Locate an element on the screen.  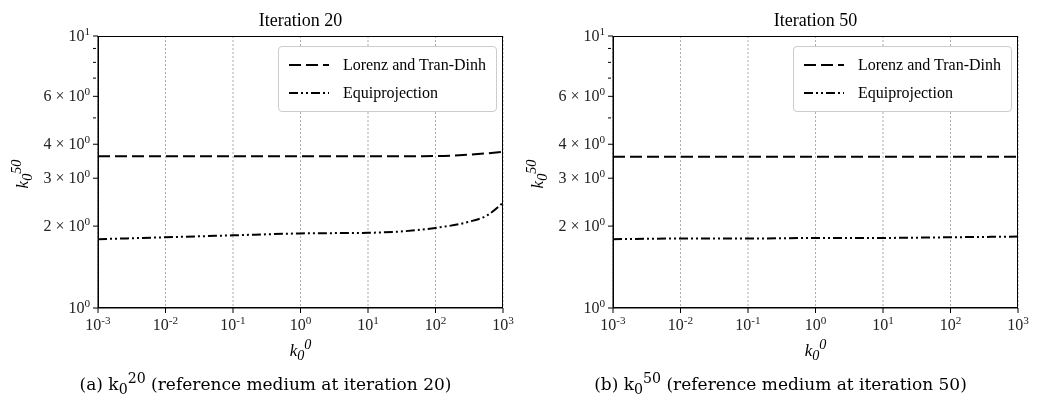
chart-title: Iteration 20 is located at coordinates (300, 20).